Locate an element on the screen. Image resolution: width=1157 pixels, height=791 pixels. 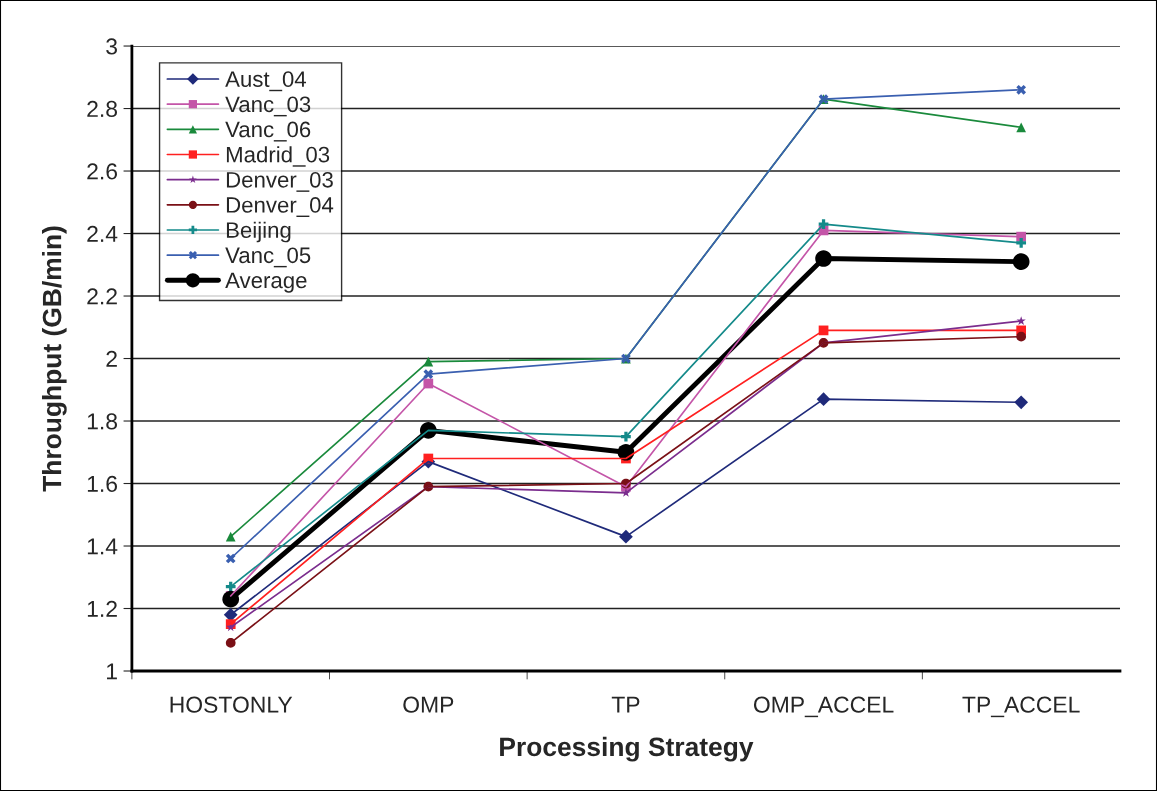
y-tick-label: 1 is located at coordinates (112, 671).